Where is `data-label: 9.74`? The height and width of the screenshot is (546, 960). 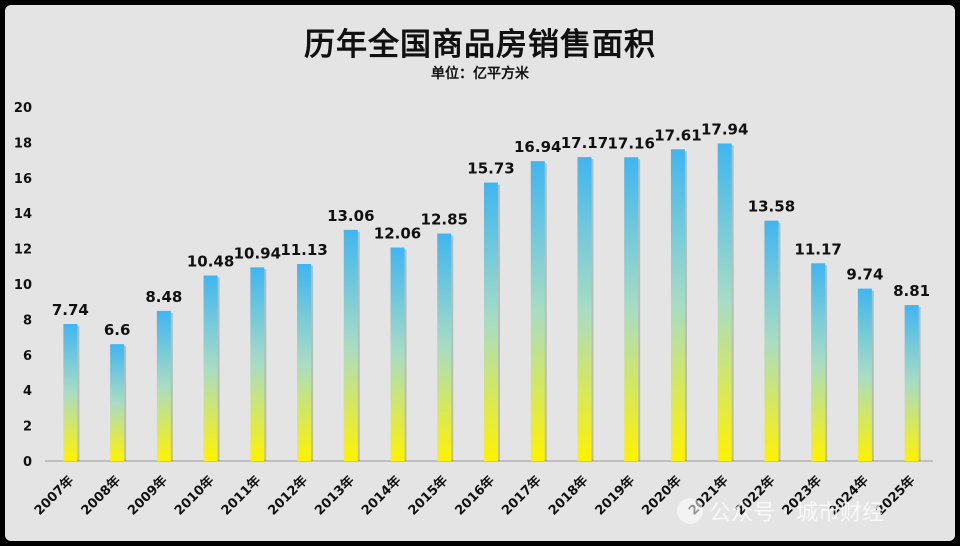 data-label: 9.74 is located at coordinates (864, 275).